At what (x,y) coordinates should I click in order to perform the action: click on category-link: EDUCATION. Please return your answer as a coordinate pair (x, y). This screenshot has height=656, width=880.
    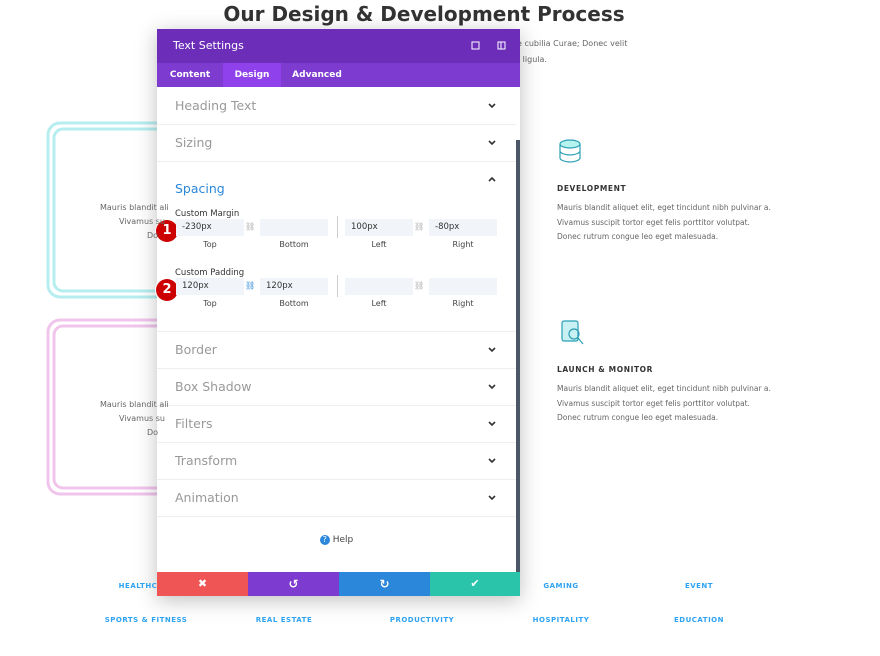
    Looking at the image, I should click on (699, 620).